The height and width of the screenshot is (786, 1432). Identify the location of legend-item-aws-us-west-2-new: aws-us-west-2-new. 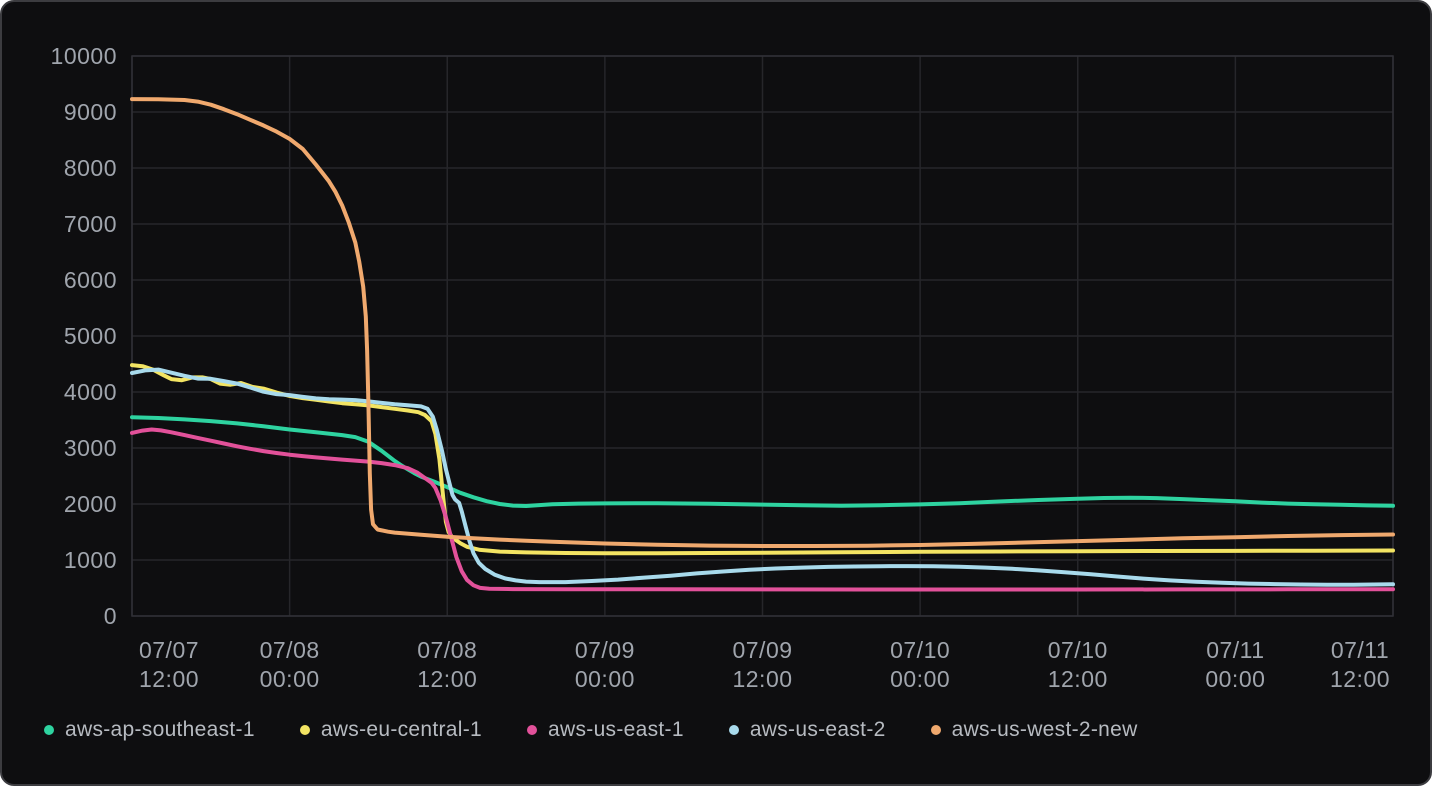
(1034, 730).